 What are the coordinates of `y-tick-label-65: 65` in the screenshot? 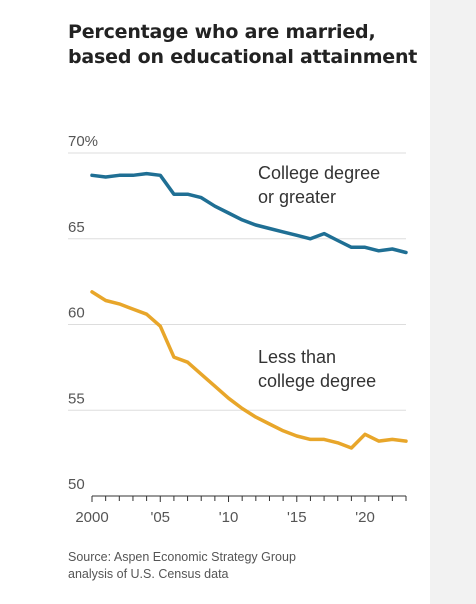 It's located at (76, 227).